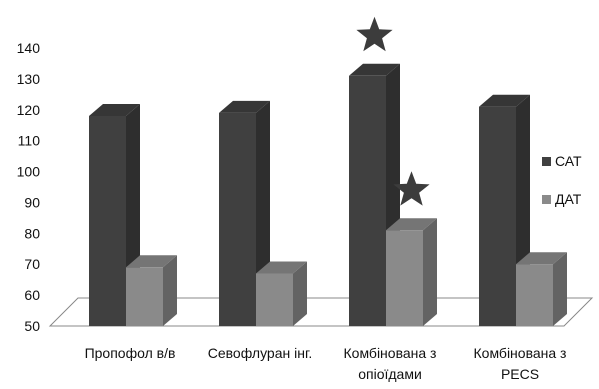  I want to click on y-tick-label: 110, so click(29, 141).